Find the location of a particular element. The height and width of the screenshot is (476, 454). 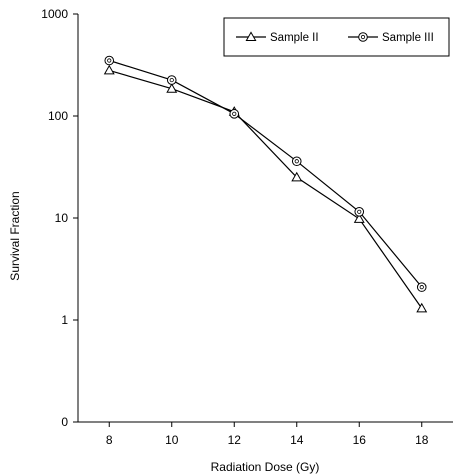

y-tick-label: 1 is located at coordinates (64, 320).